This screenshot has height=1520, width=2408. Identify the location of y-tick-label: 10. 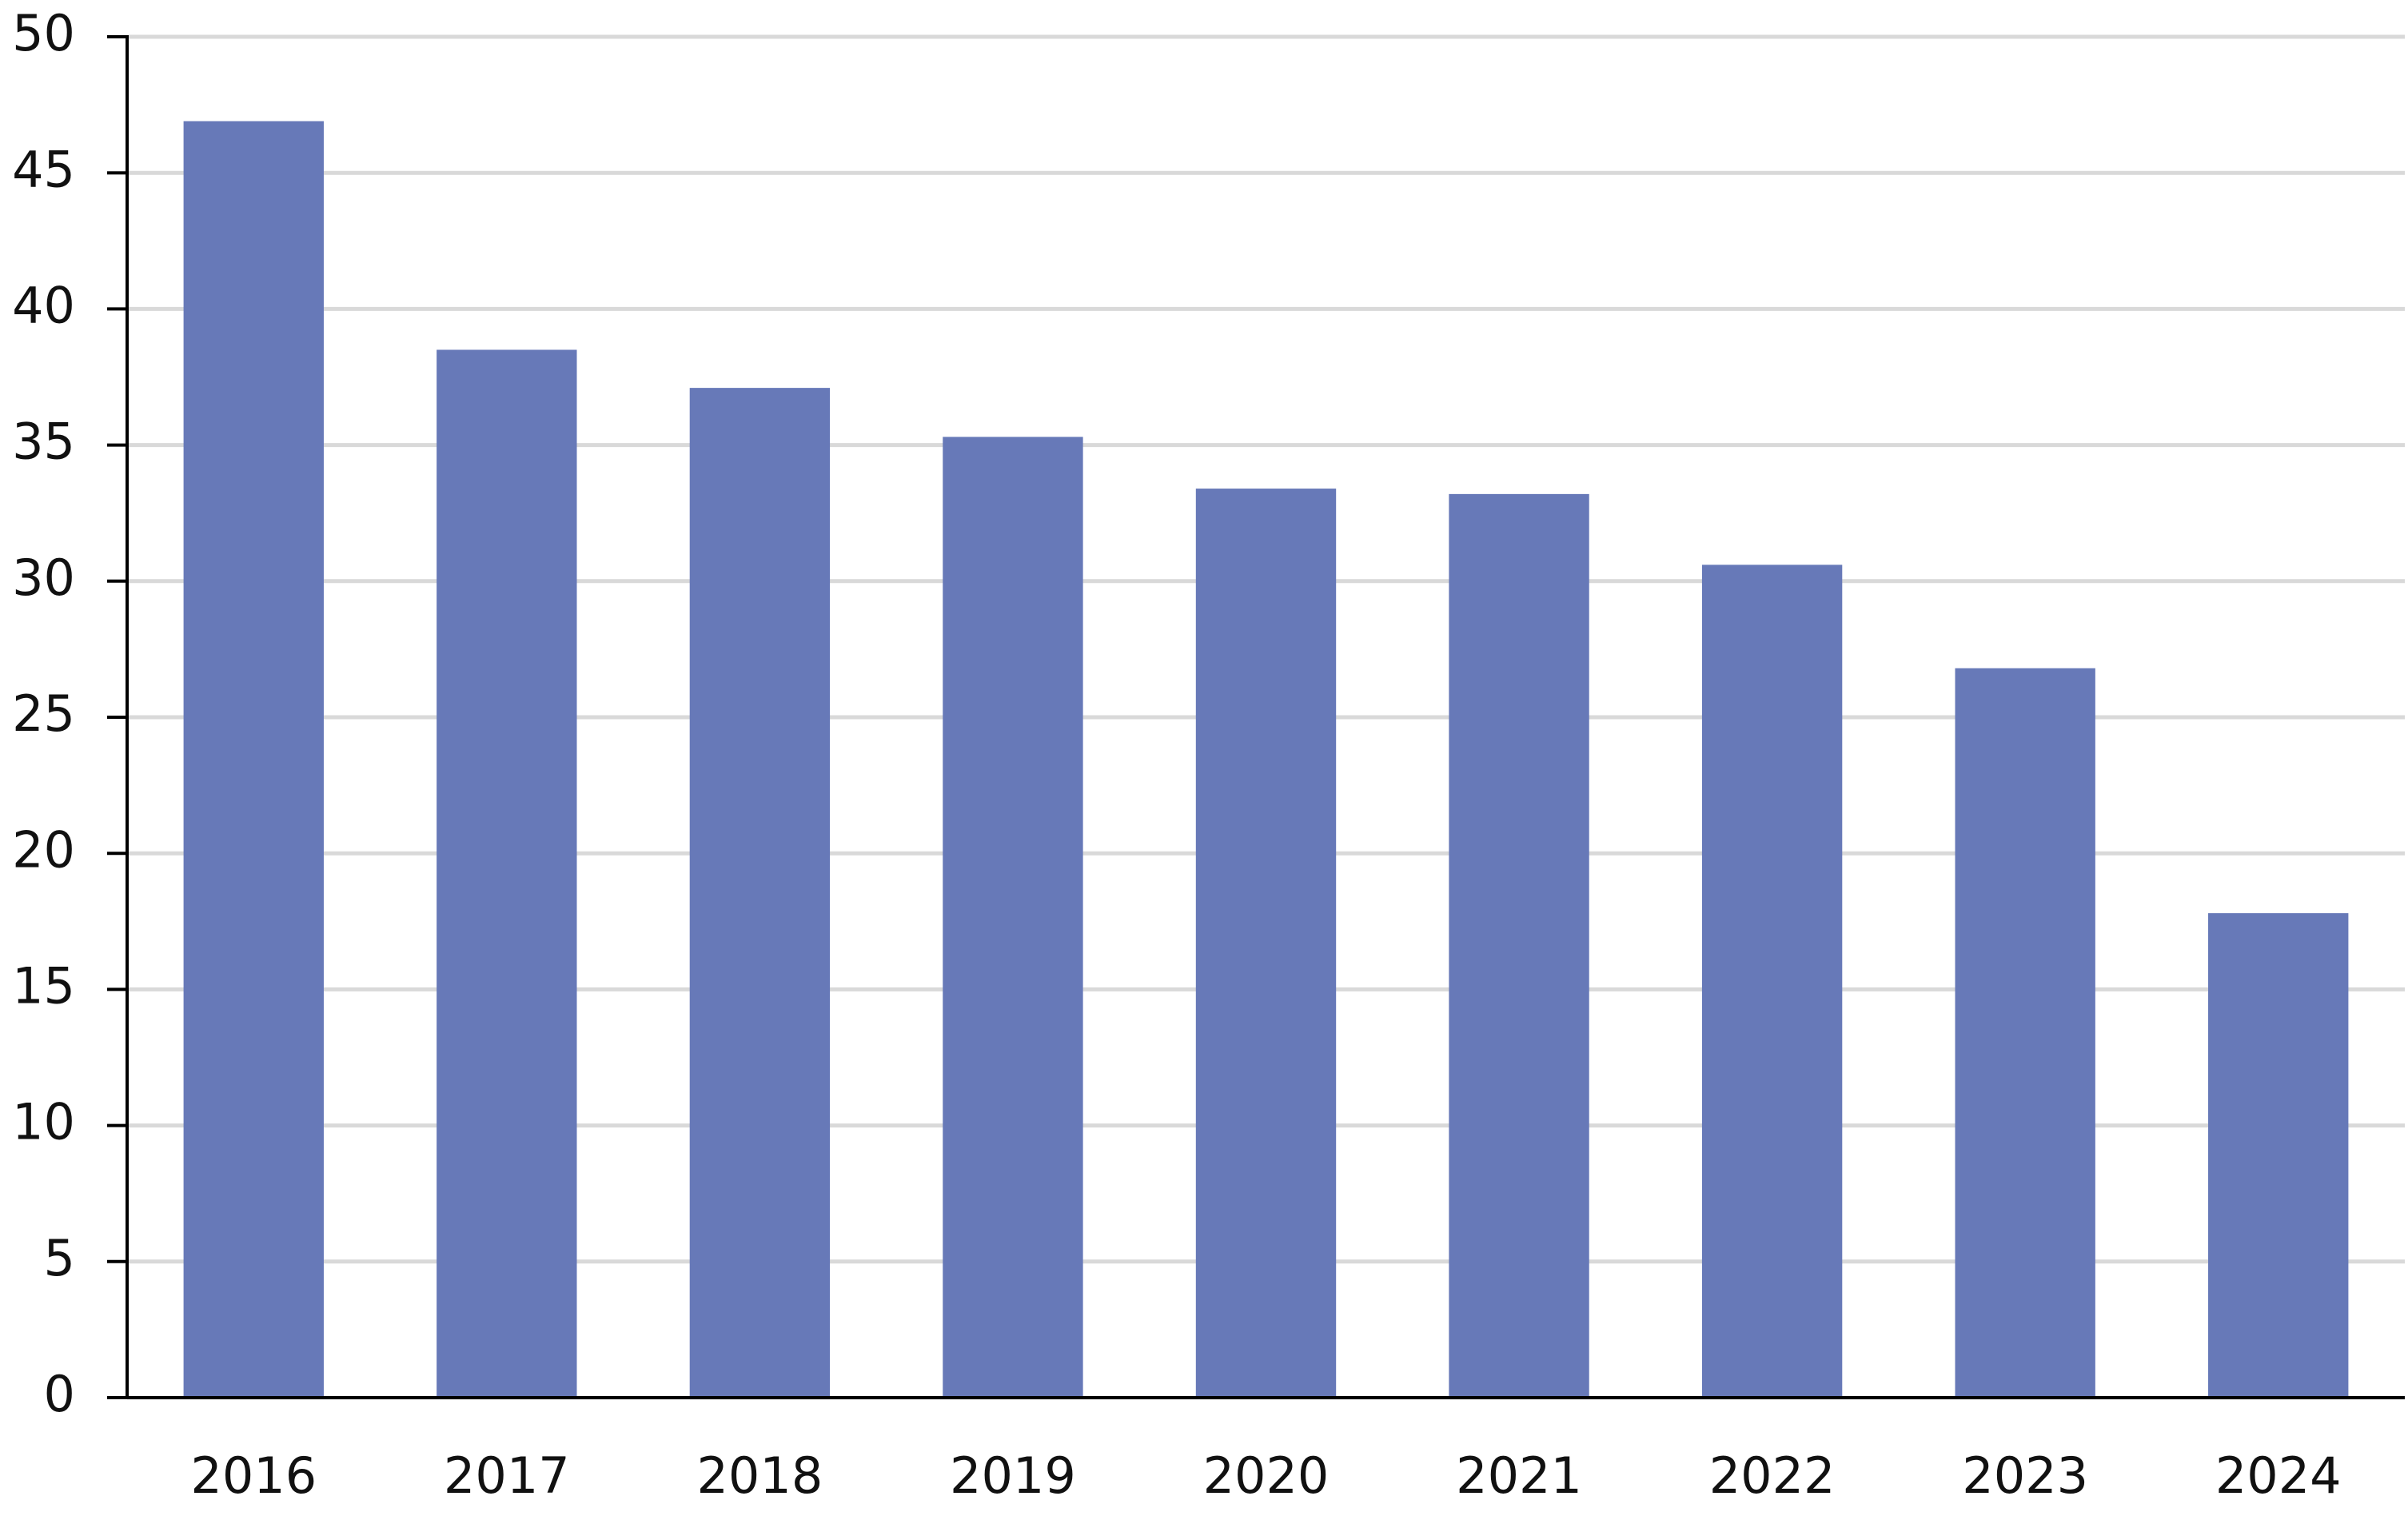
(43, 1122).